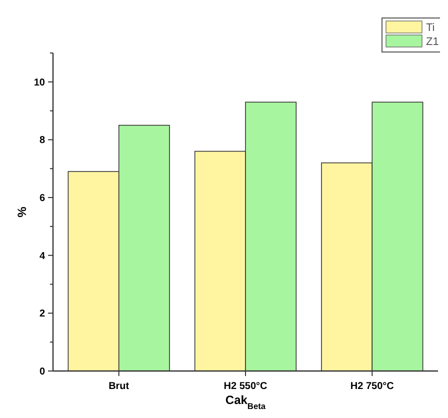 The image size is (448, 418). Describe the element at coordinates (246, 386) in the screenshot. I see `x-tick-label: H2 550°C` at that location.